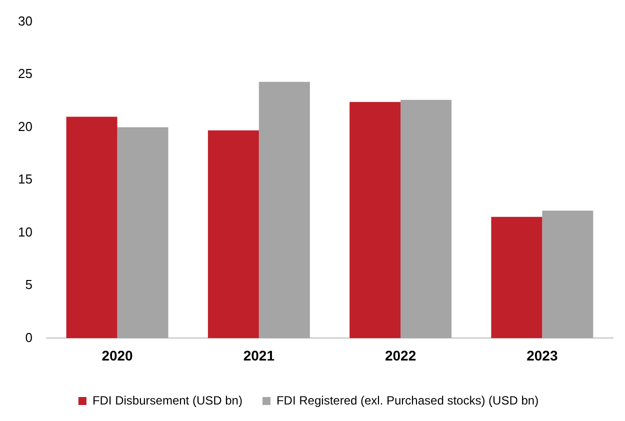 The width and height of the screenshot is (625, 421). Describe the element at coordinates (25, 74) in the screenshot. I see `y-tick-label: 25` at that location.